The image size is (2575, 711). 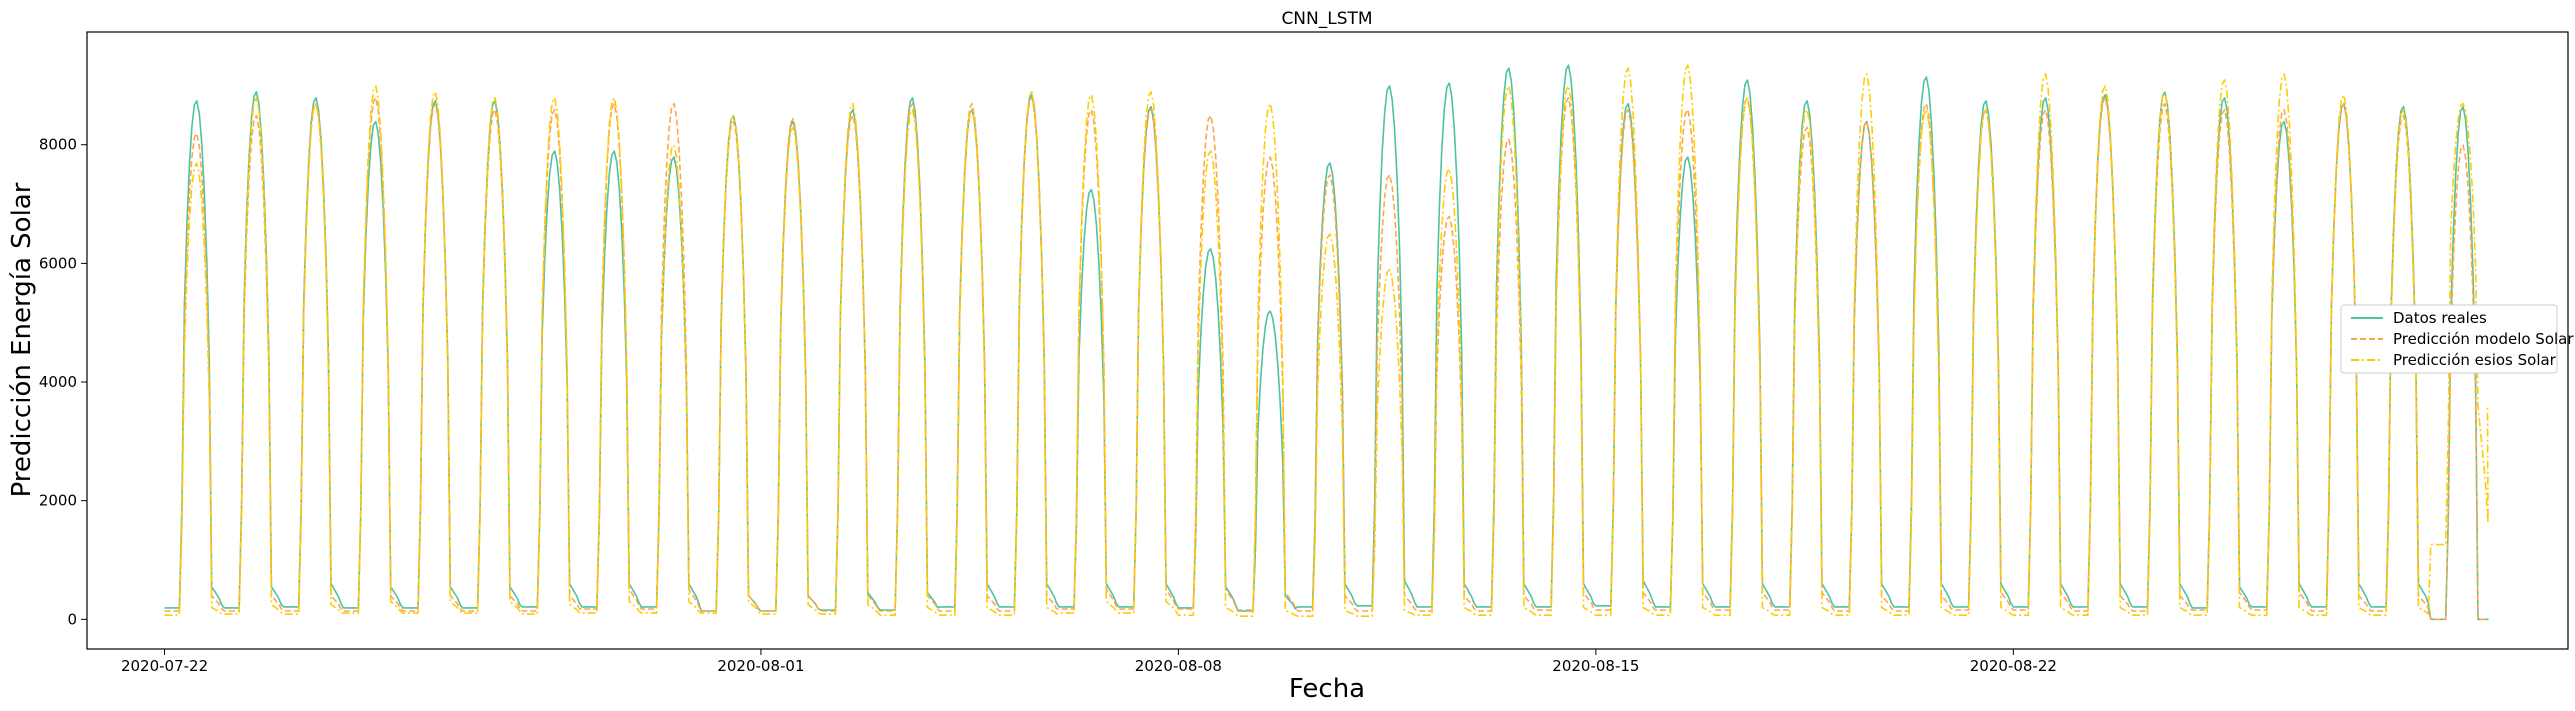 What do you see at coordinates (58, 501) in the screenshot?
I see `y-tick-label: 2000` at bounding box center [58, 501].